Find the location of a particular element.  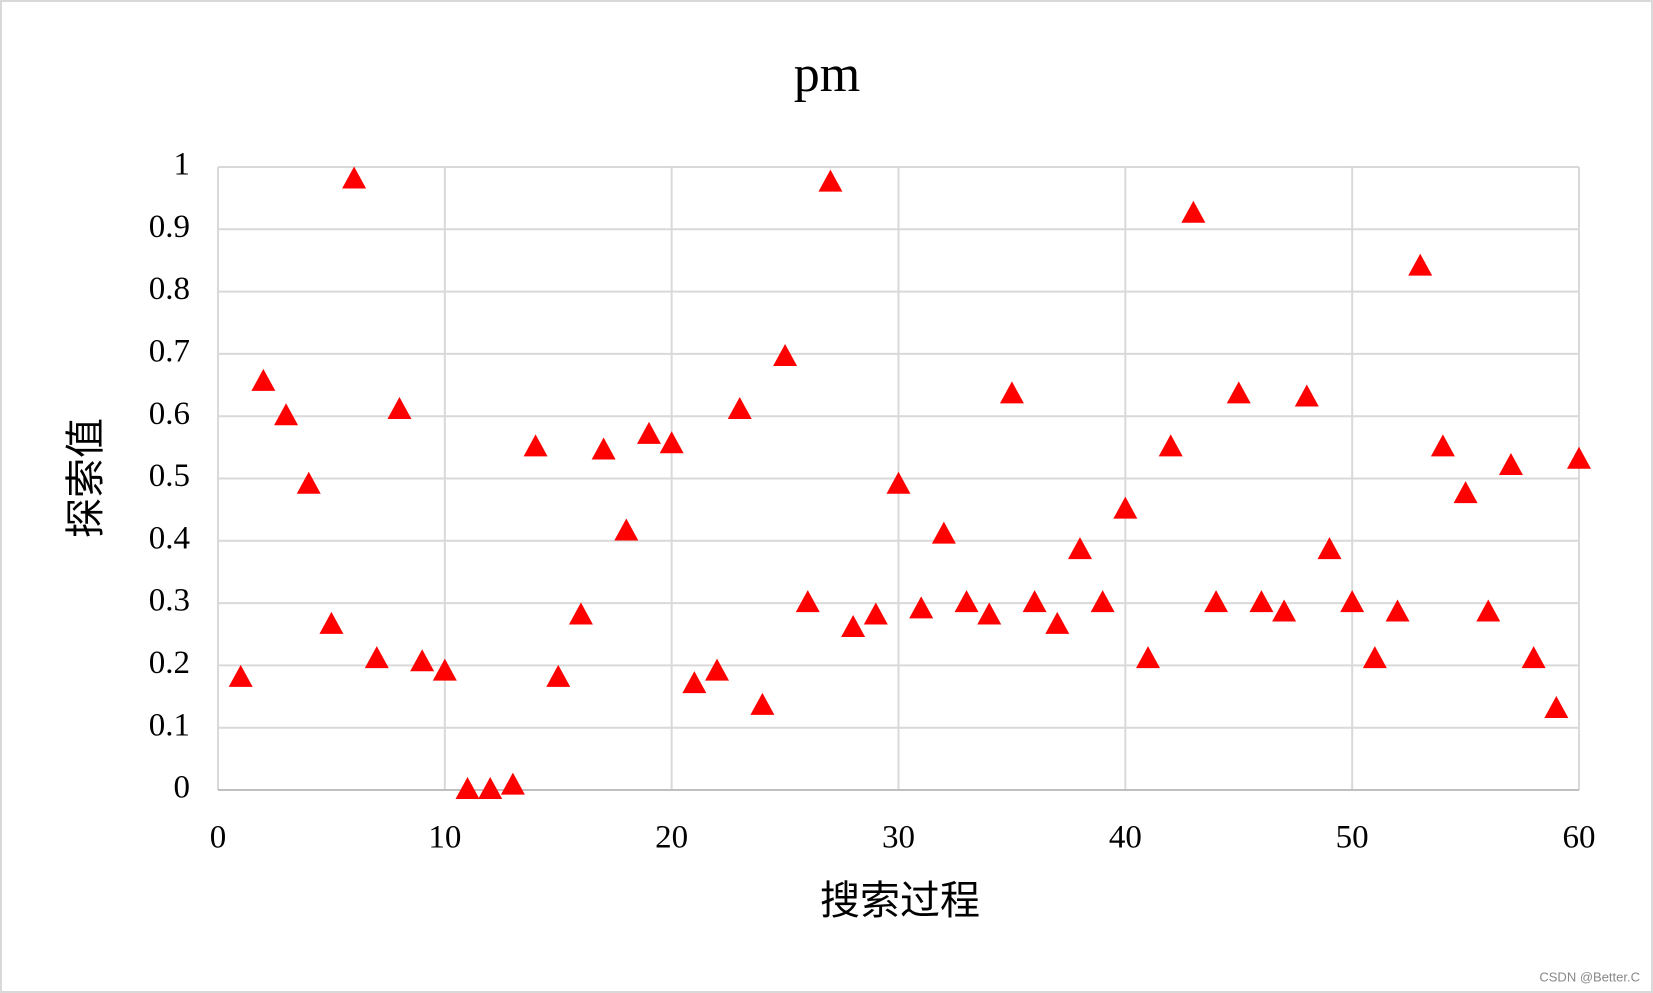

y-tick-label: 0.2 is located at coordinates (169, 663).